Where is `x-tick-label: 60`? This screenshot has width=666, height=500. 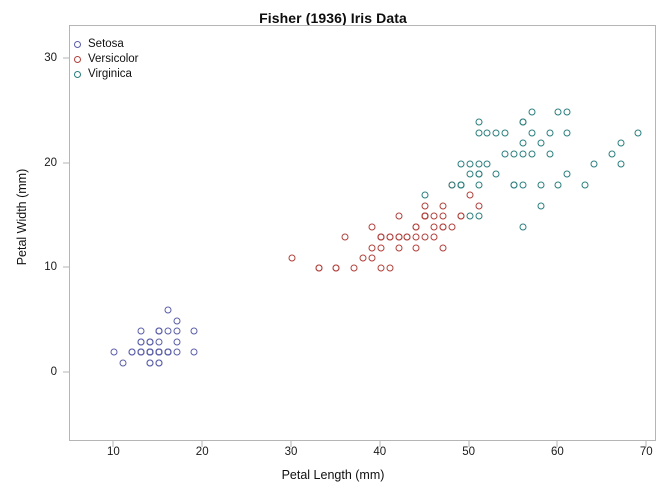 x-tick-label: 60 is located at coordinates (557, 452).